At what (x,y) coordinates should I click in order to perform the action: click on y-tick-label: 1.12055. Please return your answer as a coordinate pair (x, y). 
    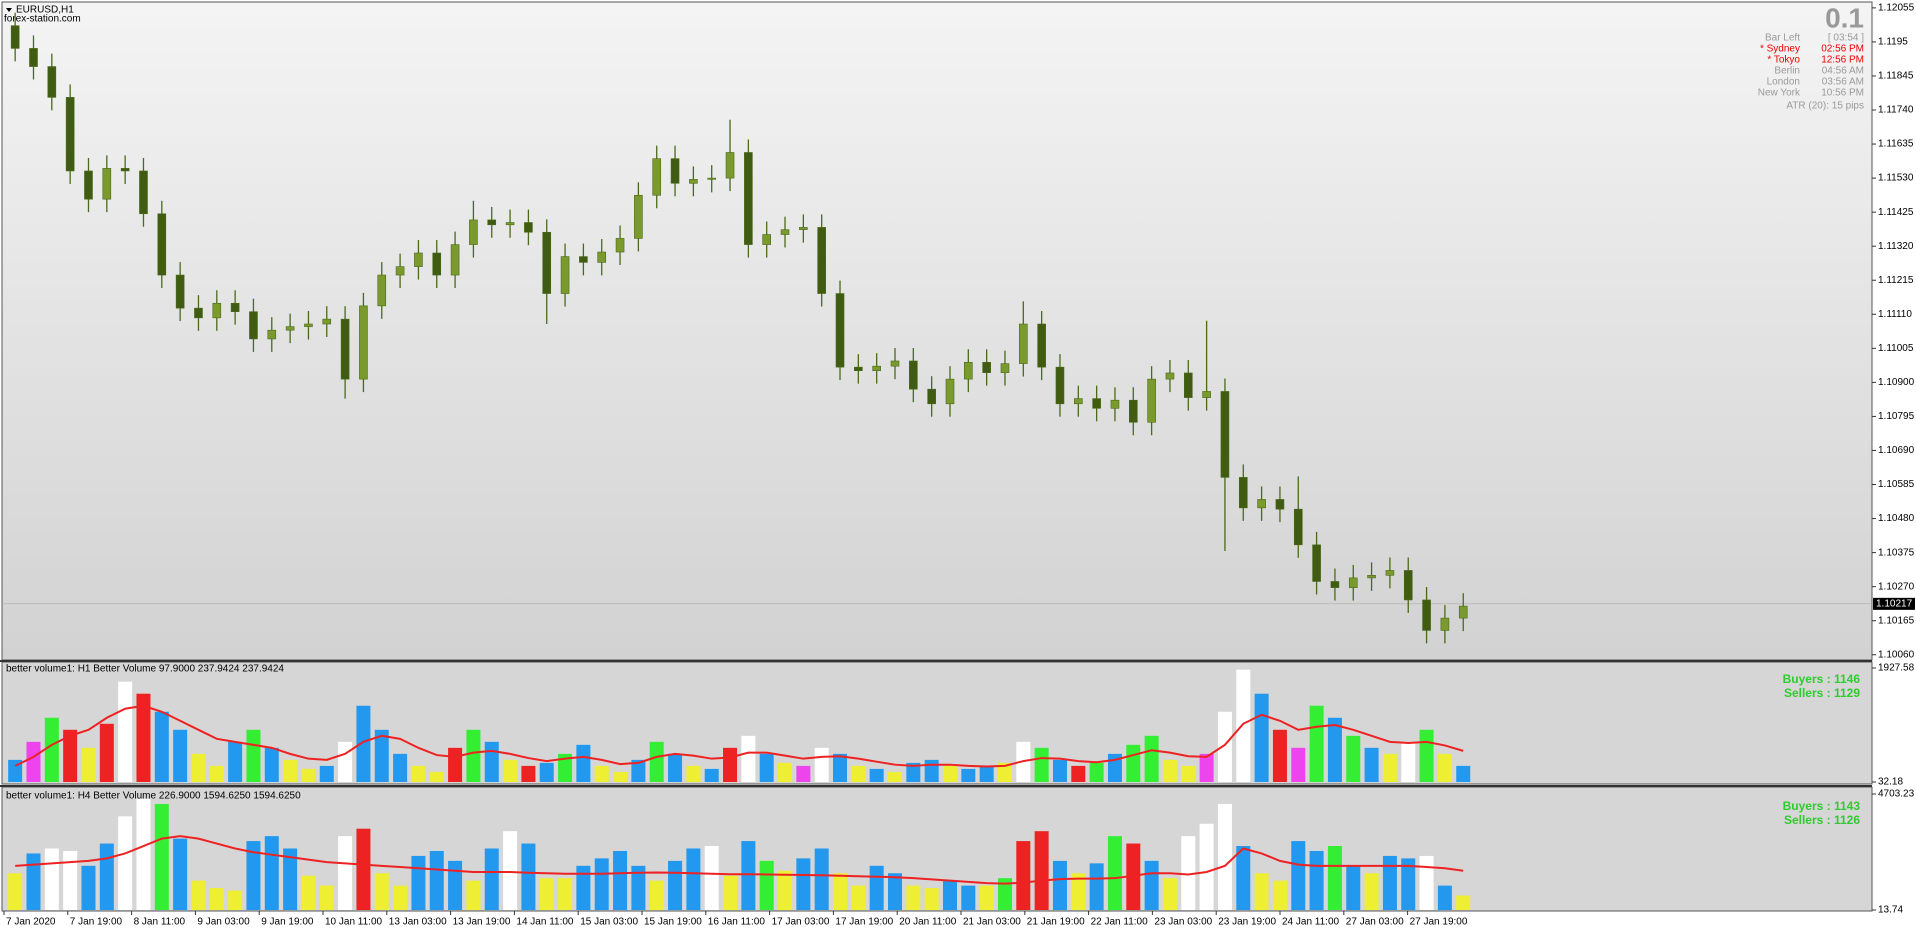
    Looking at the image, I should click on (1896, 8).